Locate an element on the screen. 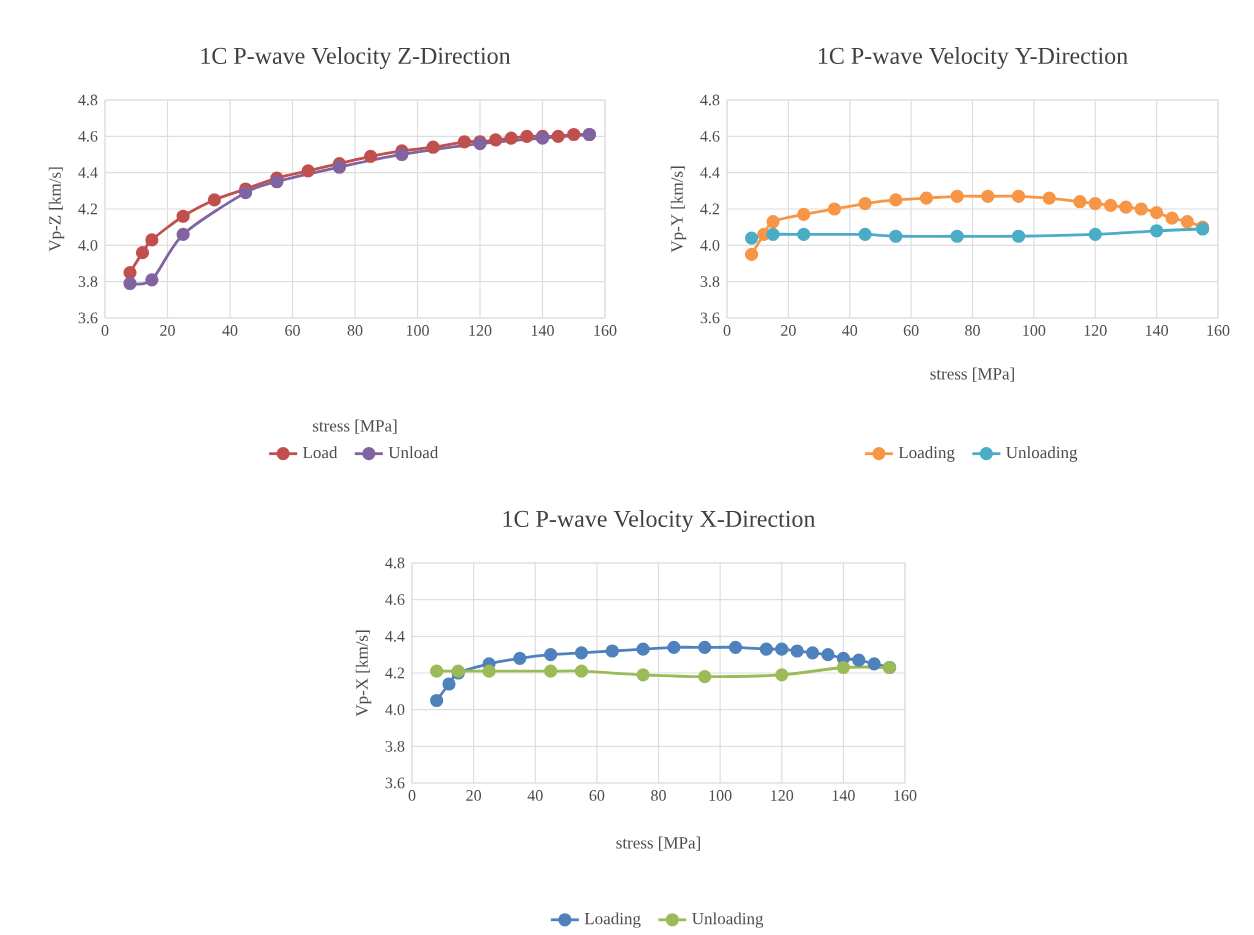  chart-title: 1C P-wave Velocity Y-Direction is located at coordinates (973, 58).